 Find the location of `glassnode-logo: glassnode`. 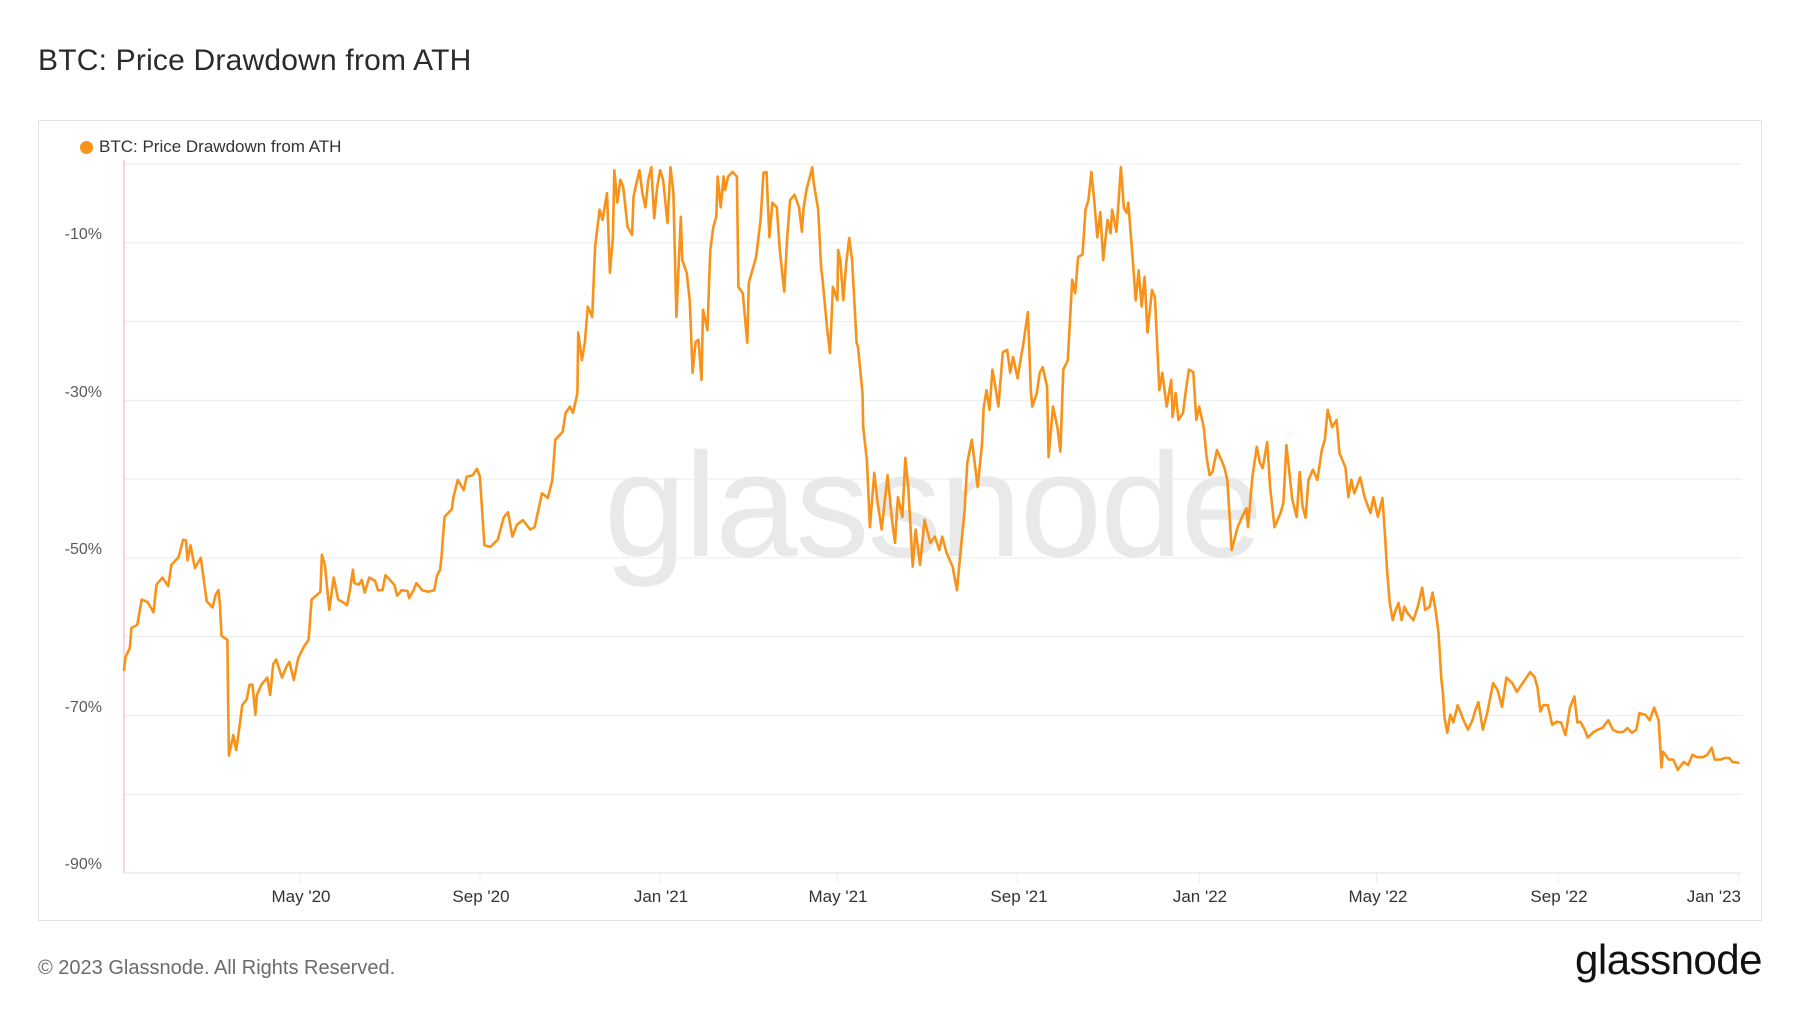

glassnode-logo: glassnode is located at coordinates (1668, 959).